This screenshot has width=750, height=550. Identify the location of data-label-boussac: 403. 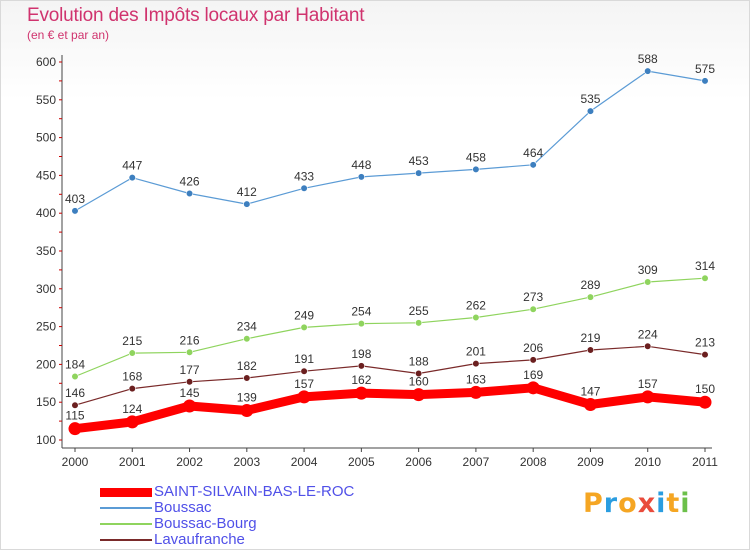
(75, 199).